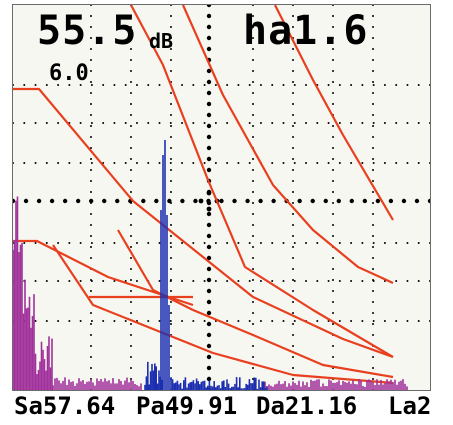 This screenshot has height=425, width=453. What do you see at coordinates (87, 31) in the screenshot?
I see `gain-value: 55.5` at bounding box center [87, 31].